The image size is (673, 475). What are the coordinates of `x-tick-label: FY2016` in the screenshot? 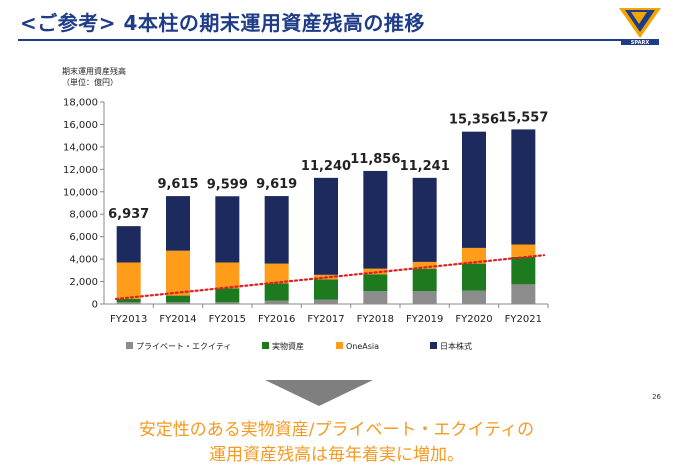 It's located at (276, 319).